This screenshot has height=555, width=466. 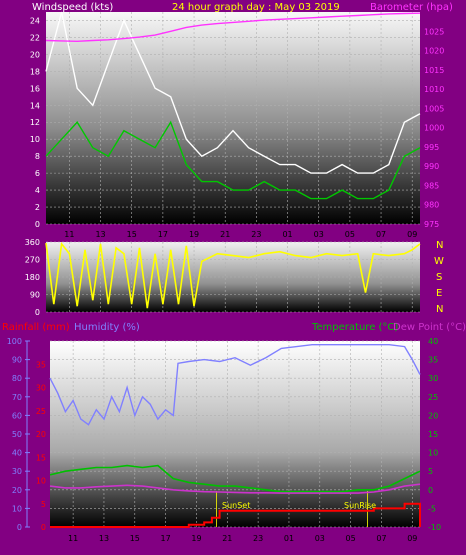 What do you see at coordinates (439, 261) in the screenshot?
I see `compass-w: W` at bounding box center [439, 261].